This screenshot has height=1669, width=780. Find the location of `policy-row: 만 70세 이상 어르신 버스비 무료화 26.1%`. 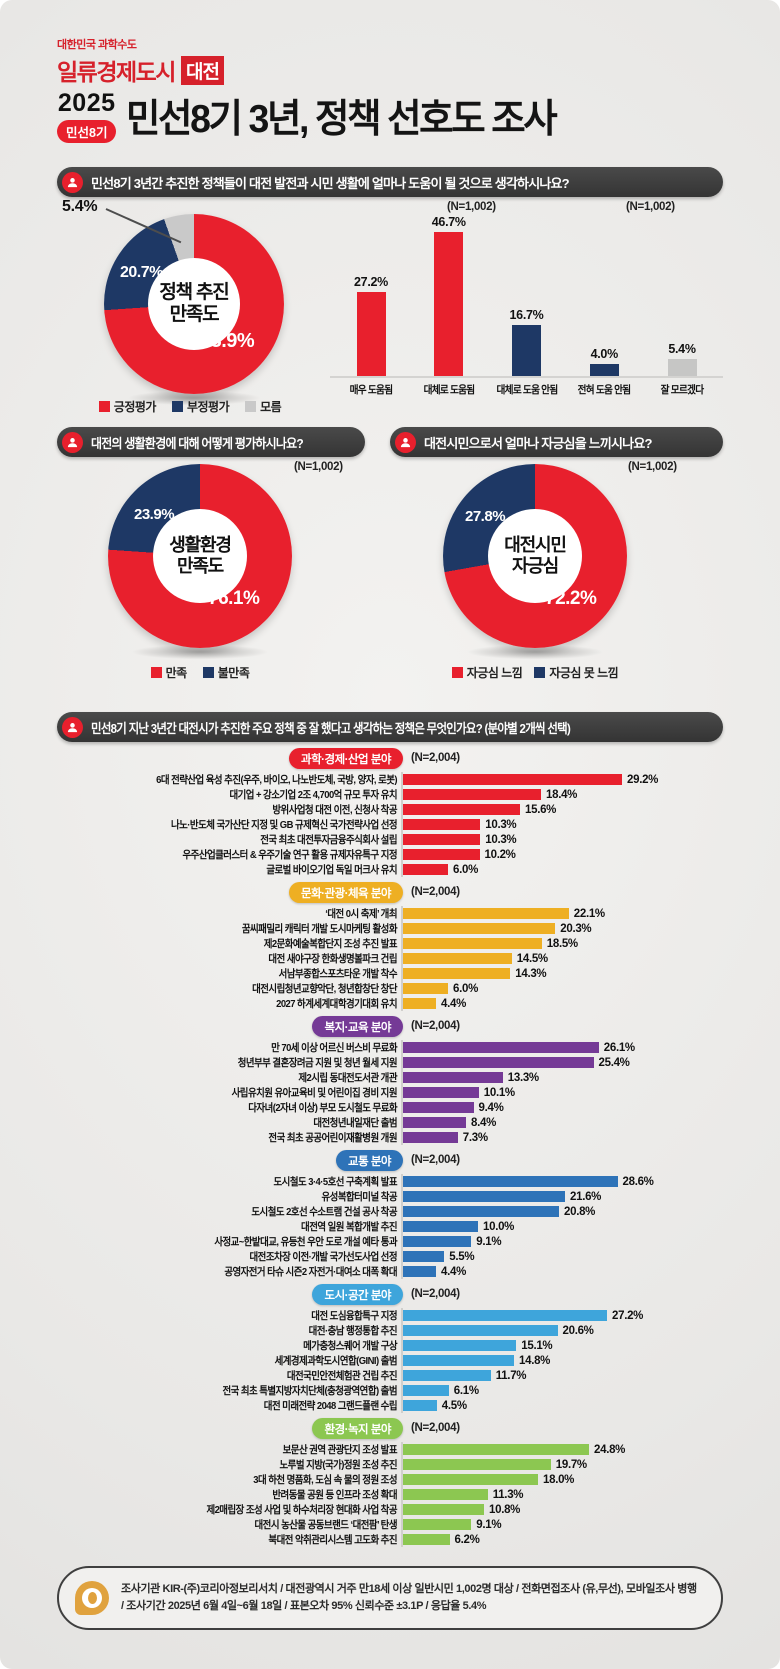

policy-row: 만 70세 이상 어르신 버스비 무료화 26.1% is located at coordinates (390, 1047).